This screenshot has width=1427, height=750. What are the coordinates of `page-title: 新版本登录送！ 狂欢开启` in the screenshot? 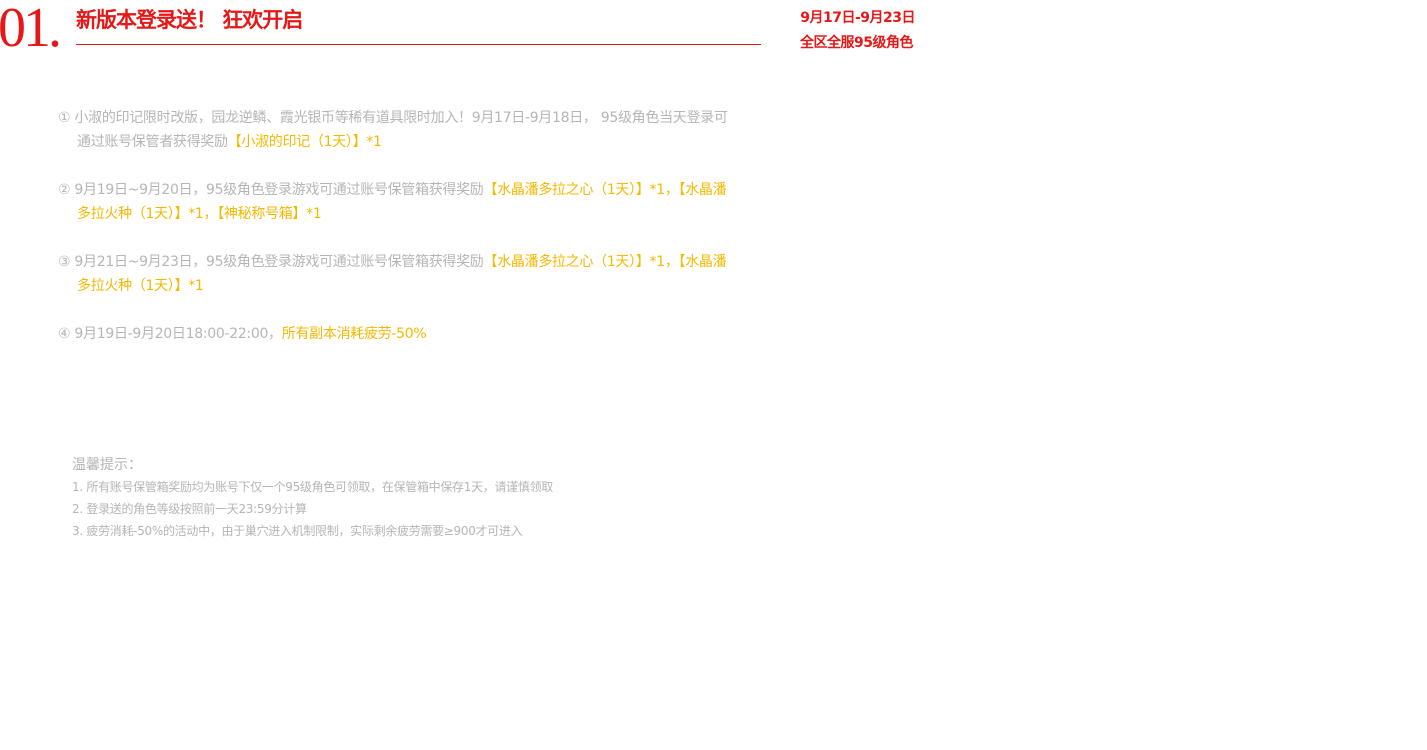 It's located at (189, 20).